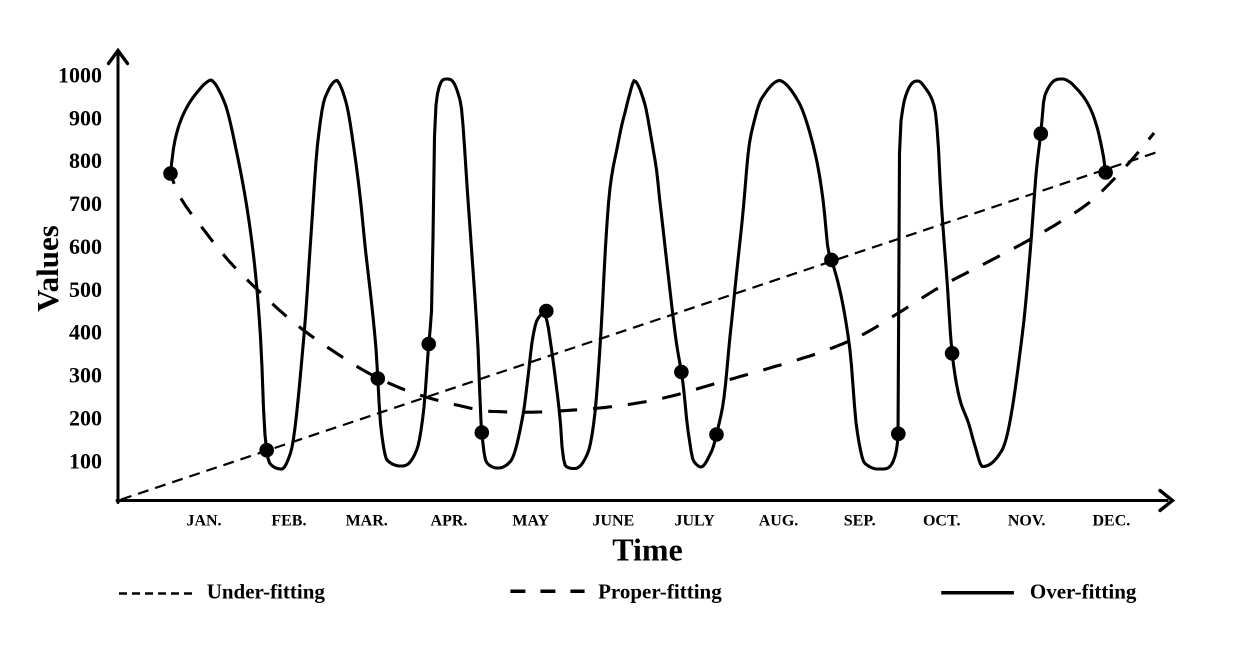  What do you see at coordinates (85, 289) in the screenshot?
I see `svg-text: 500` at bounding box center [85, 289].